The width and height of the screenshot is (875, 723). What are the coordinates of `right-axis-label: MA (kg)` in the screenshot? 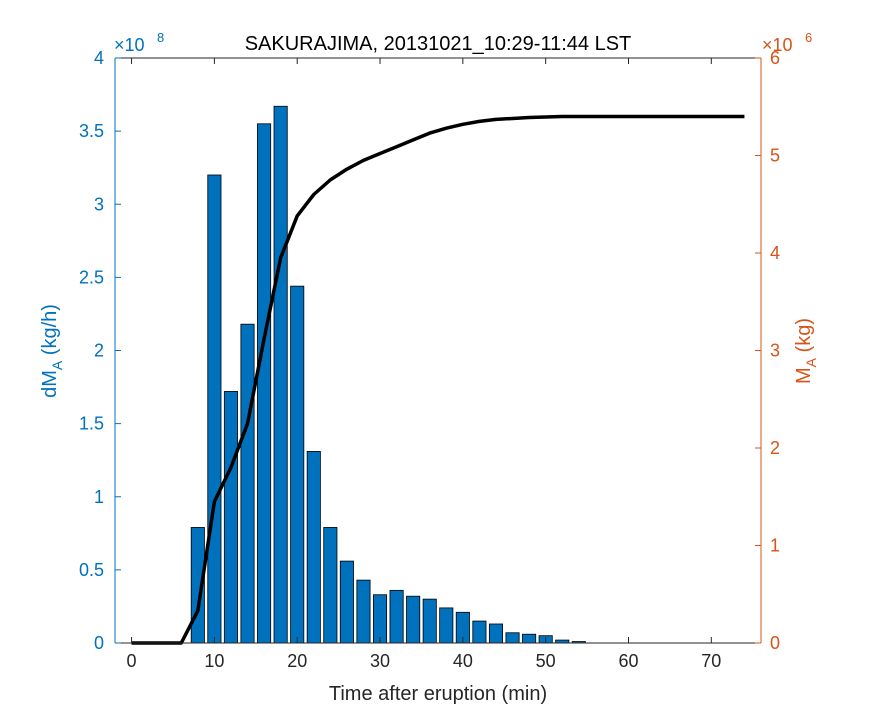 It's located at (806, 351).